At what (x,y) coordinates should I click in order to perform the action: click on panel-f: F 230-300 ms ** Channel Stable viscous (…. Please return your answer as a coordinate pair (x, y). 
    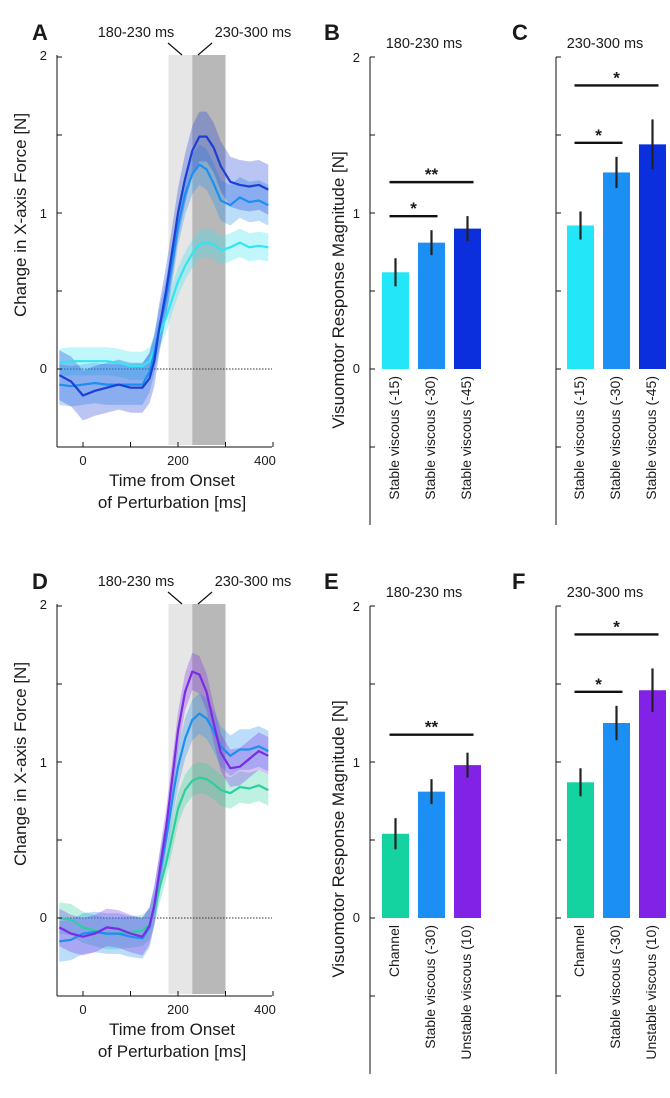
    Looking at the image, I should click on (589, 821).